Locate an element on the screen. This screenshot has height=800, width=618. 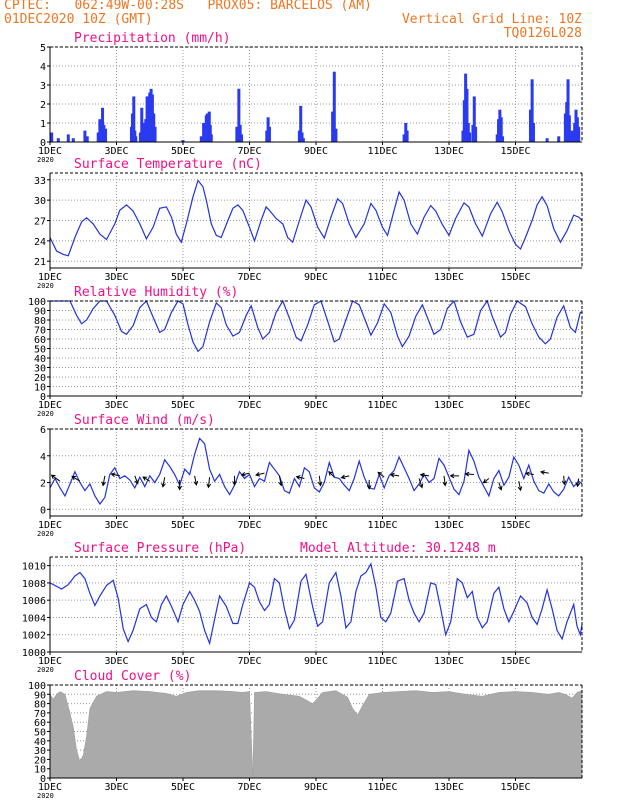
ytick-label: 5 is located at coordinates (43, 48).